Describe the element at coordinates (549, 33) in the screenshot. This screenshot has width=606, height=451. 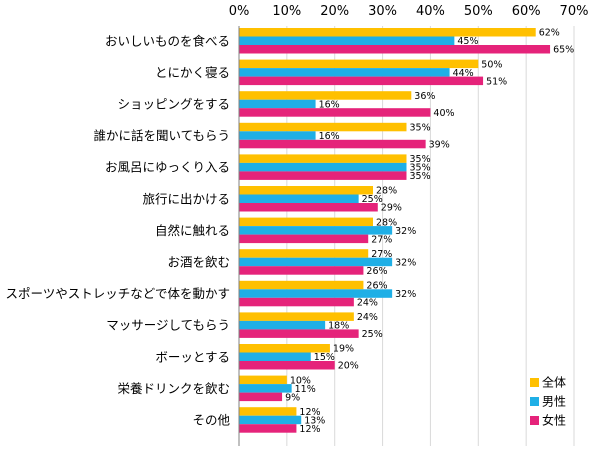
I see `data-label: 62%` at that location.